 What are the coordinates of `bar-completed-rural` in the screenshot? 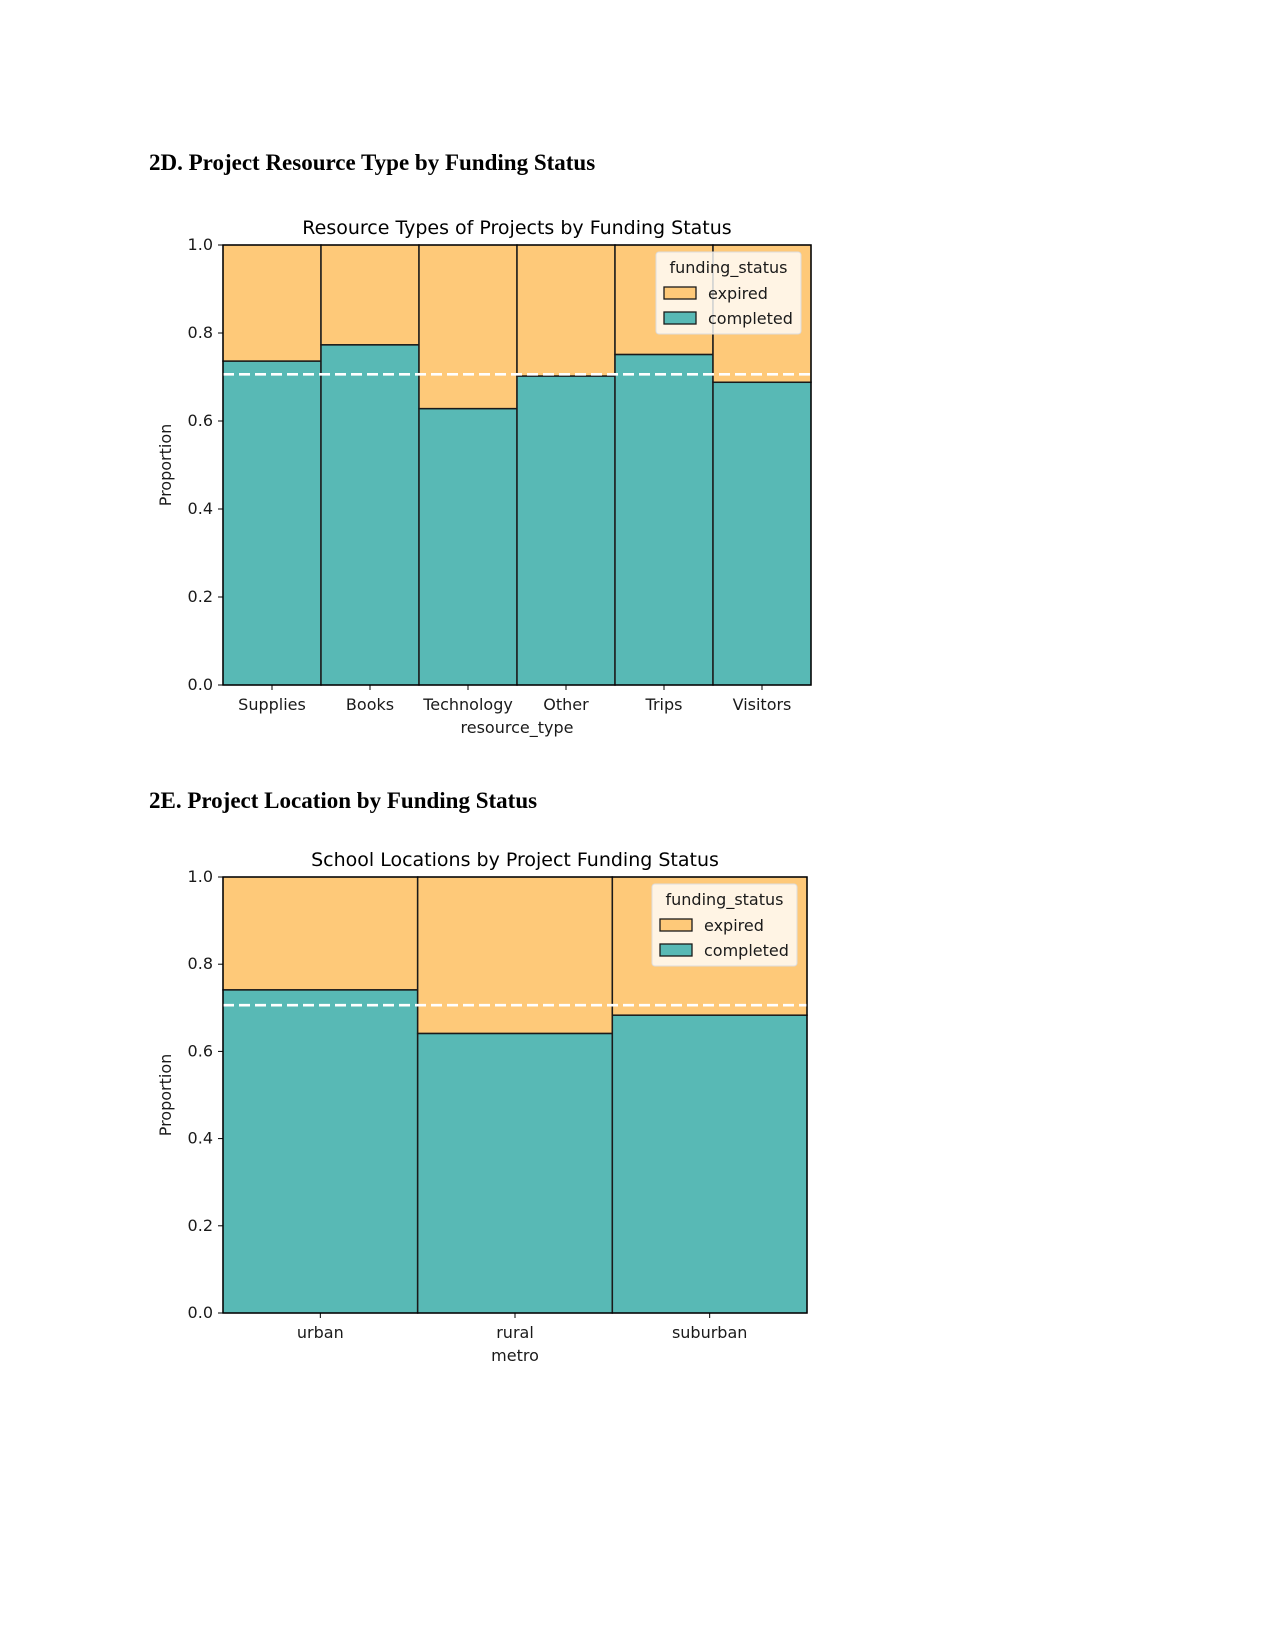 It's located at (515, 1173).